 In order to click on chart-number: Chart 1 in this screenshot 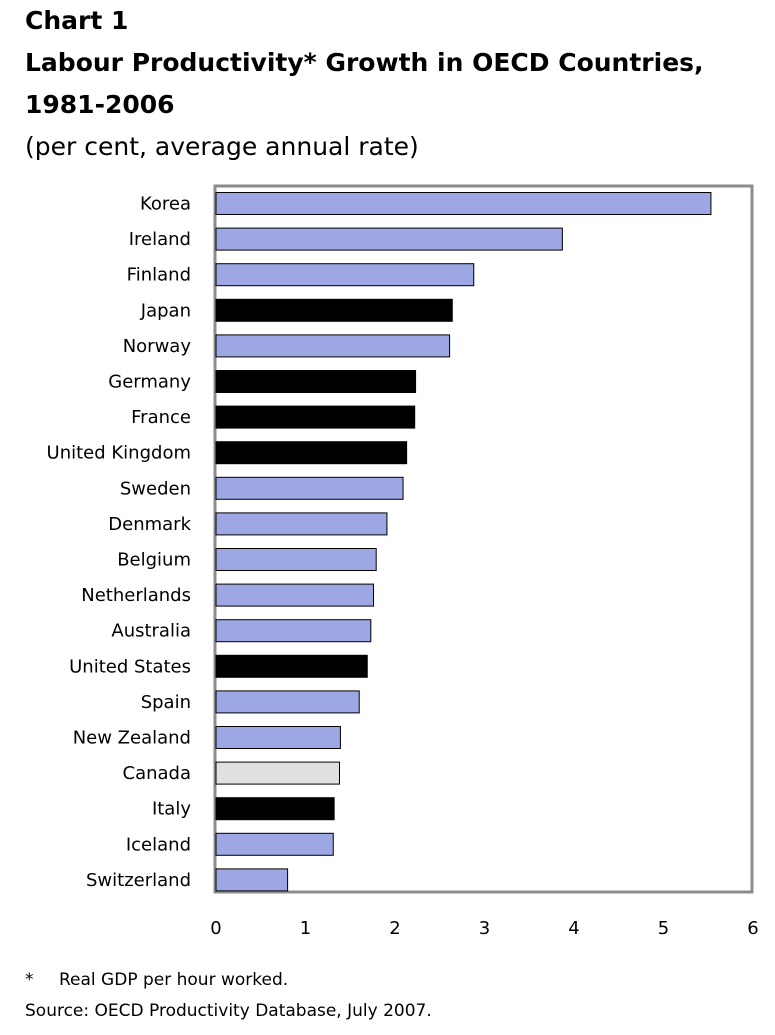, I will do `click(77, 20)`.